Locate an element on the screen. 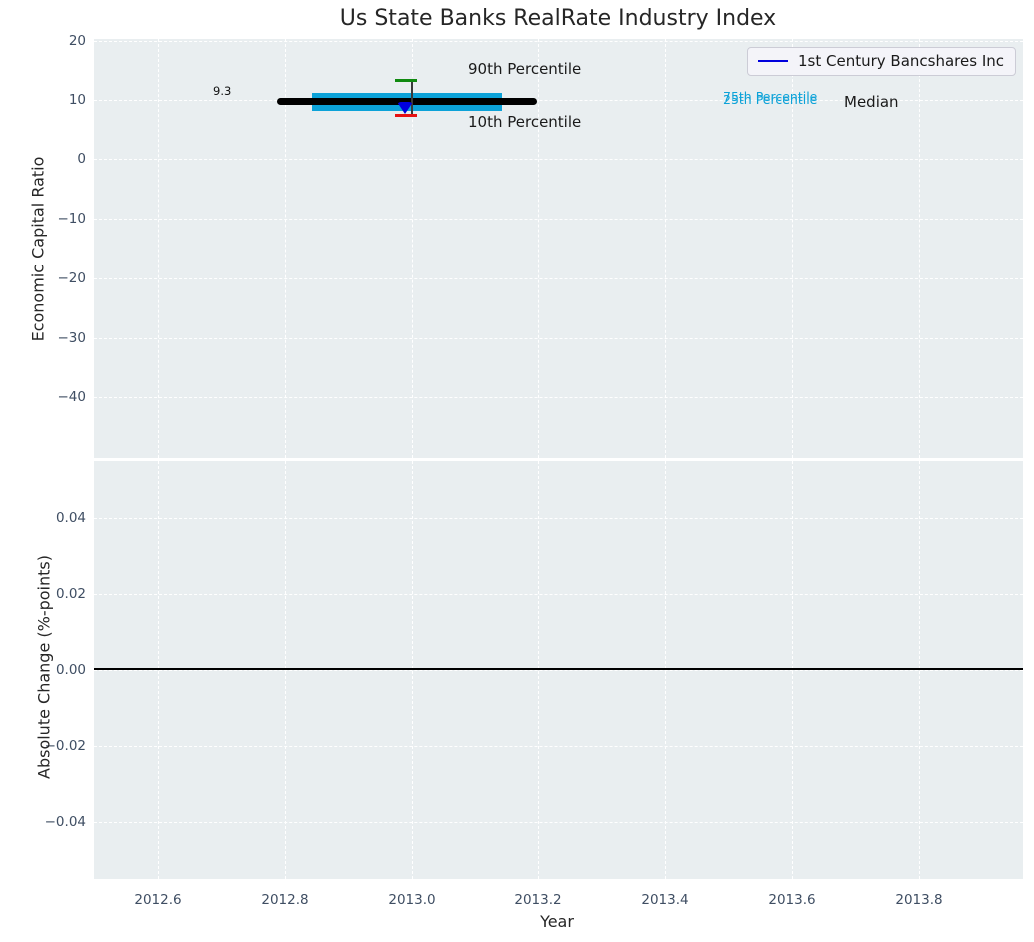 This screenshot has height=942, width=1034. y-tick-label: −20 is located at coordinates (72, 278).